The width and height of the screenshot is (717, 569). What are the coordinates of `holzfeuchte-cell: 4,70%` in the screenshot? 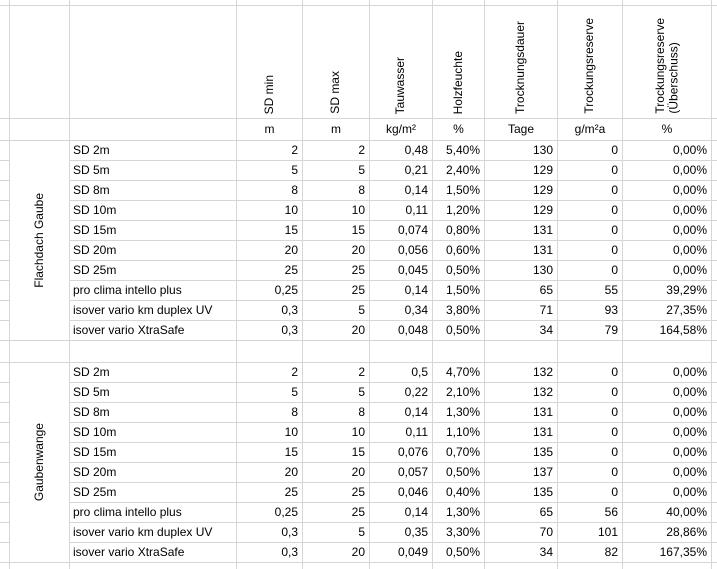 It's located at (459, 373).